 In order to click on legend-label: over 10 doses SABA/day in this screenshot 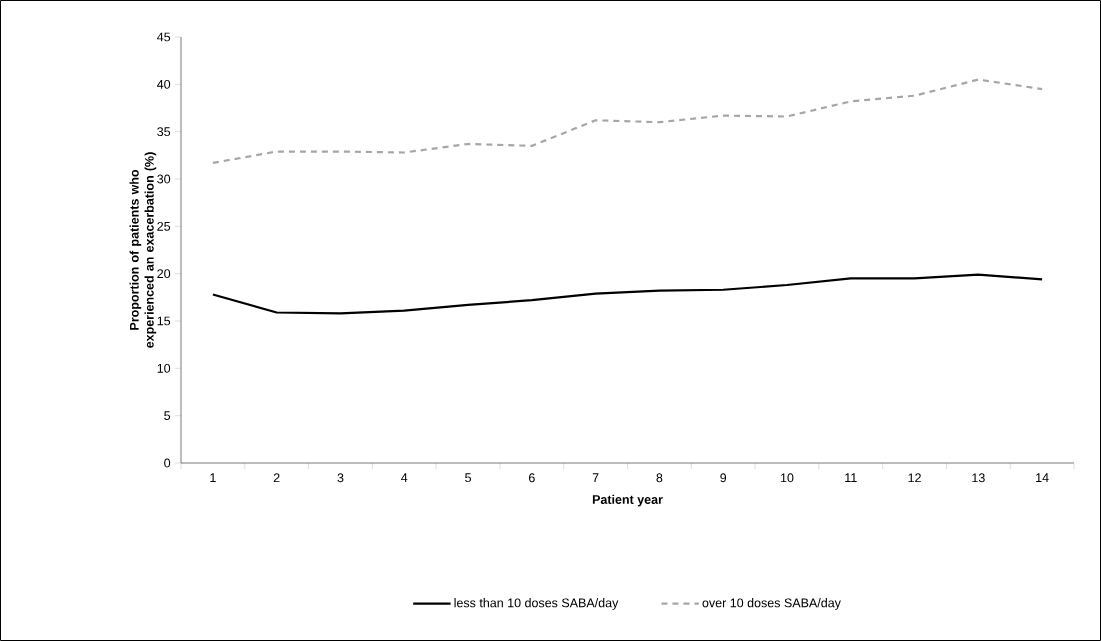, I will do `click(771, 604)`.